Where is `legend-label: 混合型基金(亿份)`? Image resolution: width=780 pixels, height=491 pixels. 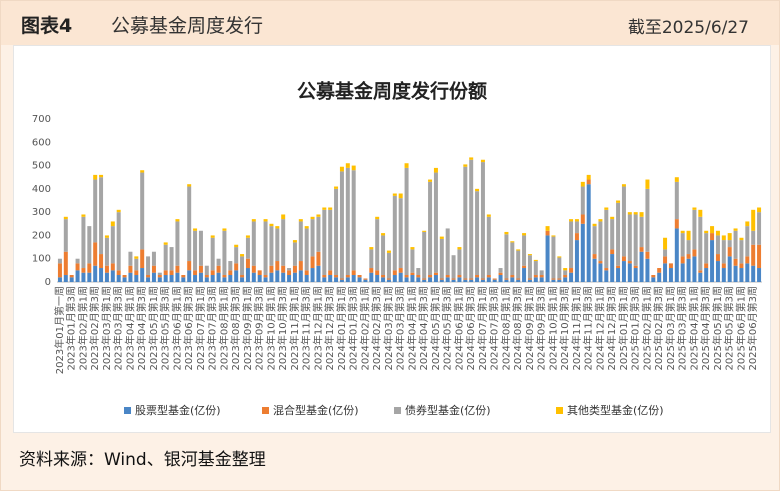 legend-label: 混合型基金(亿份) is located at coordinates (316, 410).